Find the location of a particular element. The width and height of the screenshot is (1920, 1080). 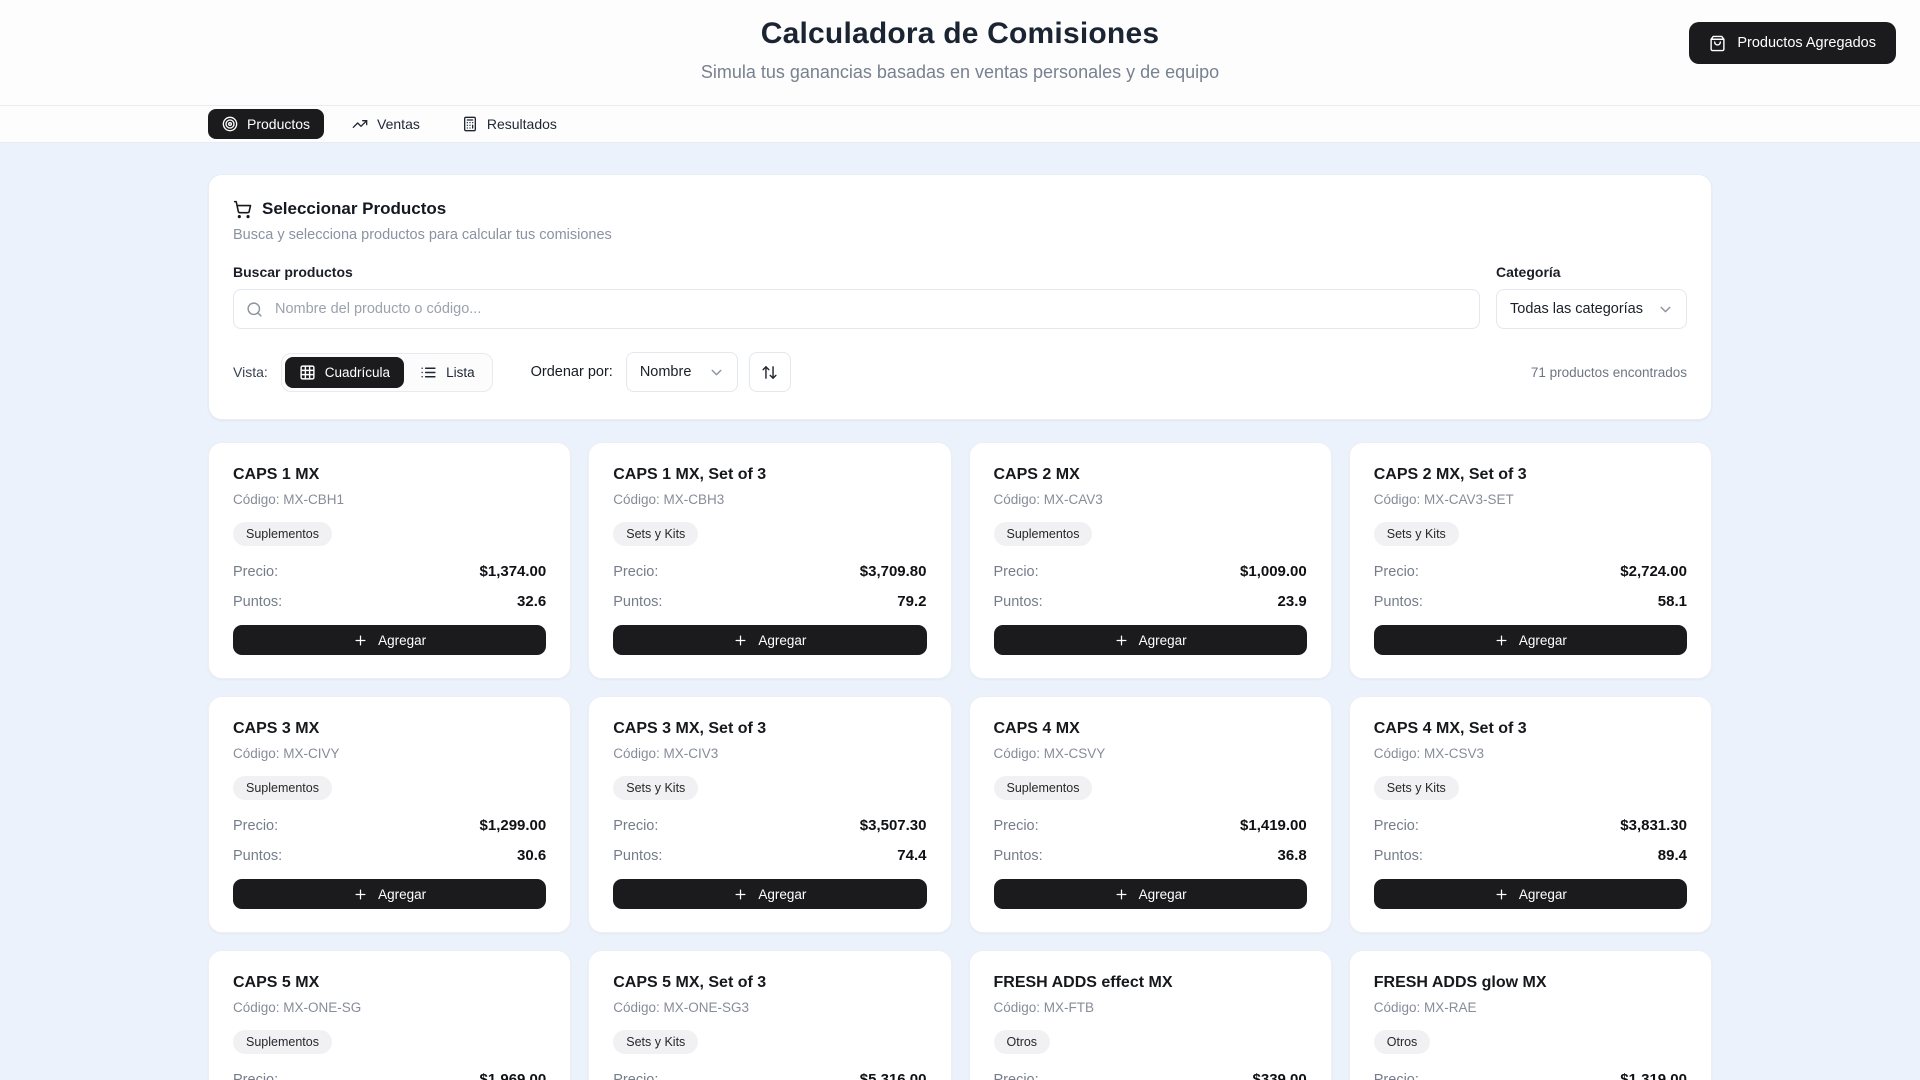

points-value: 36.8 is located at coordinates (1292, 855).